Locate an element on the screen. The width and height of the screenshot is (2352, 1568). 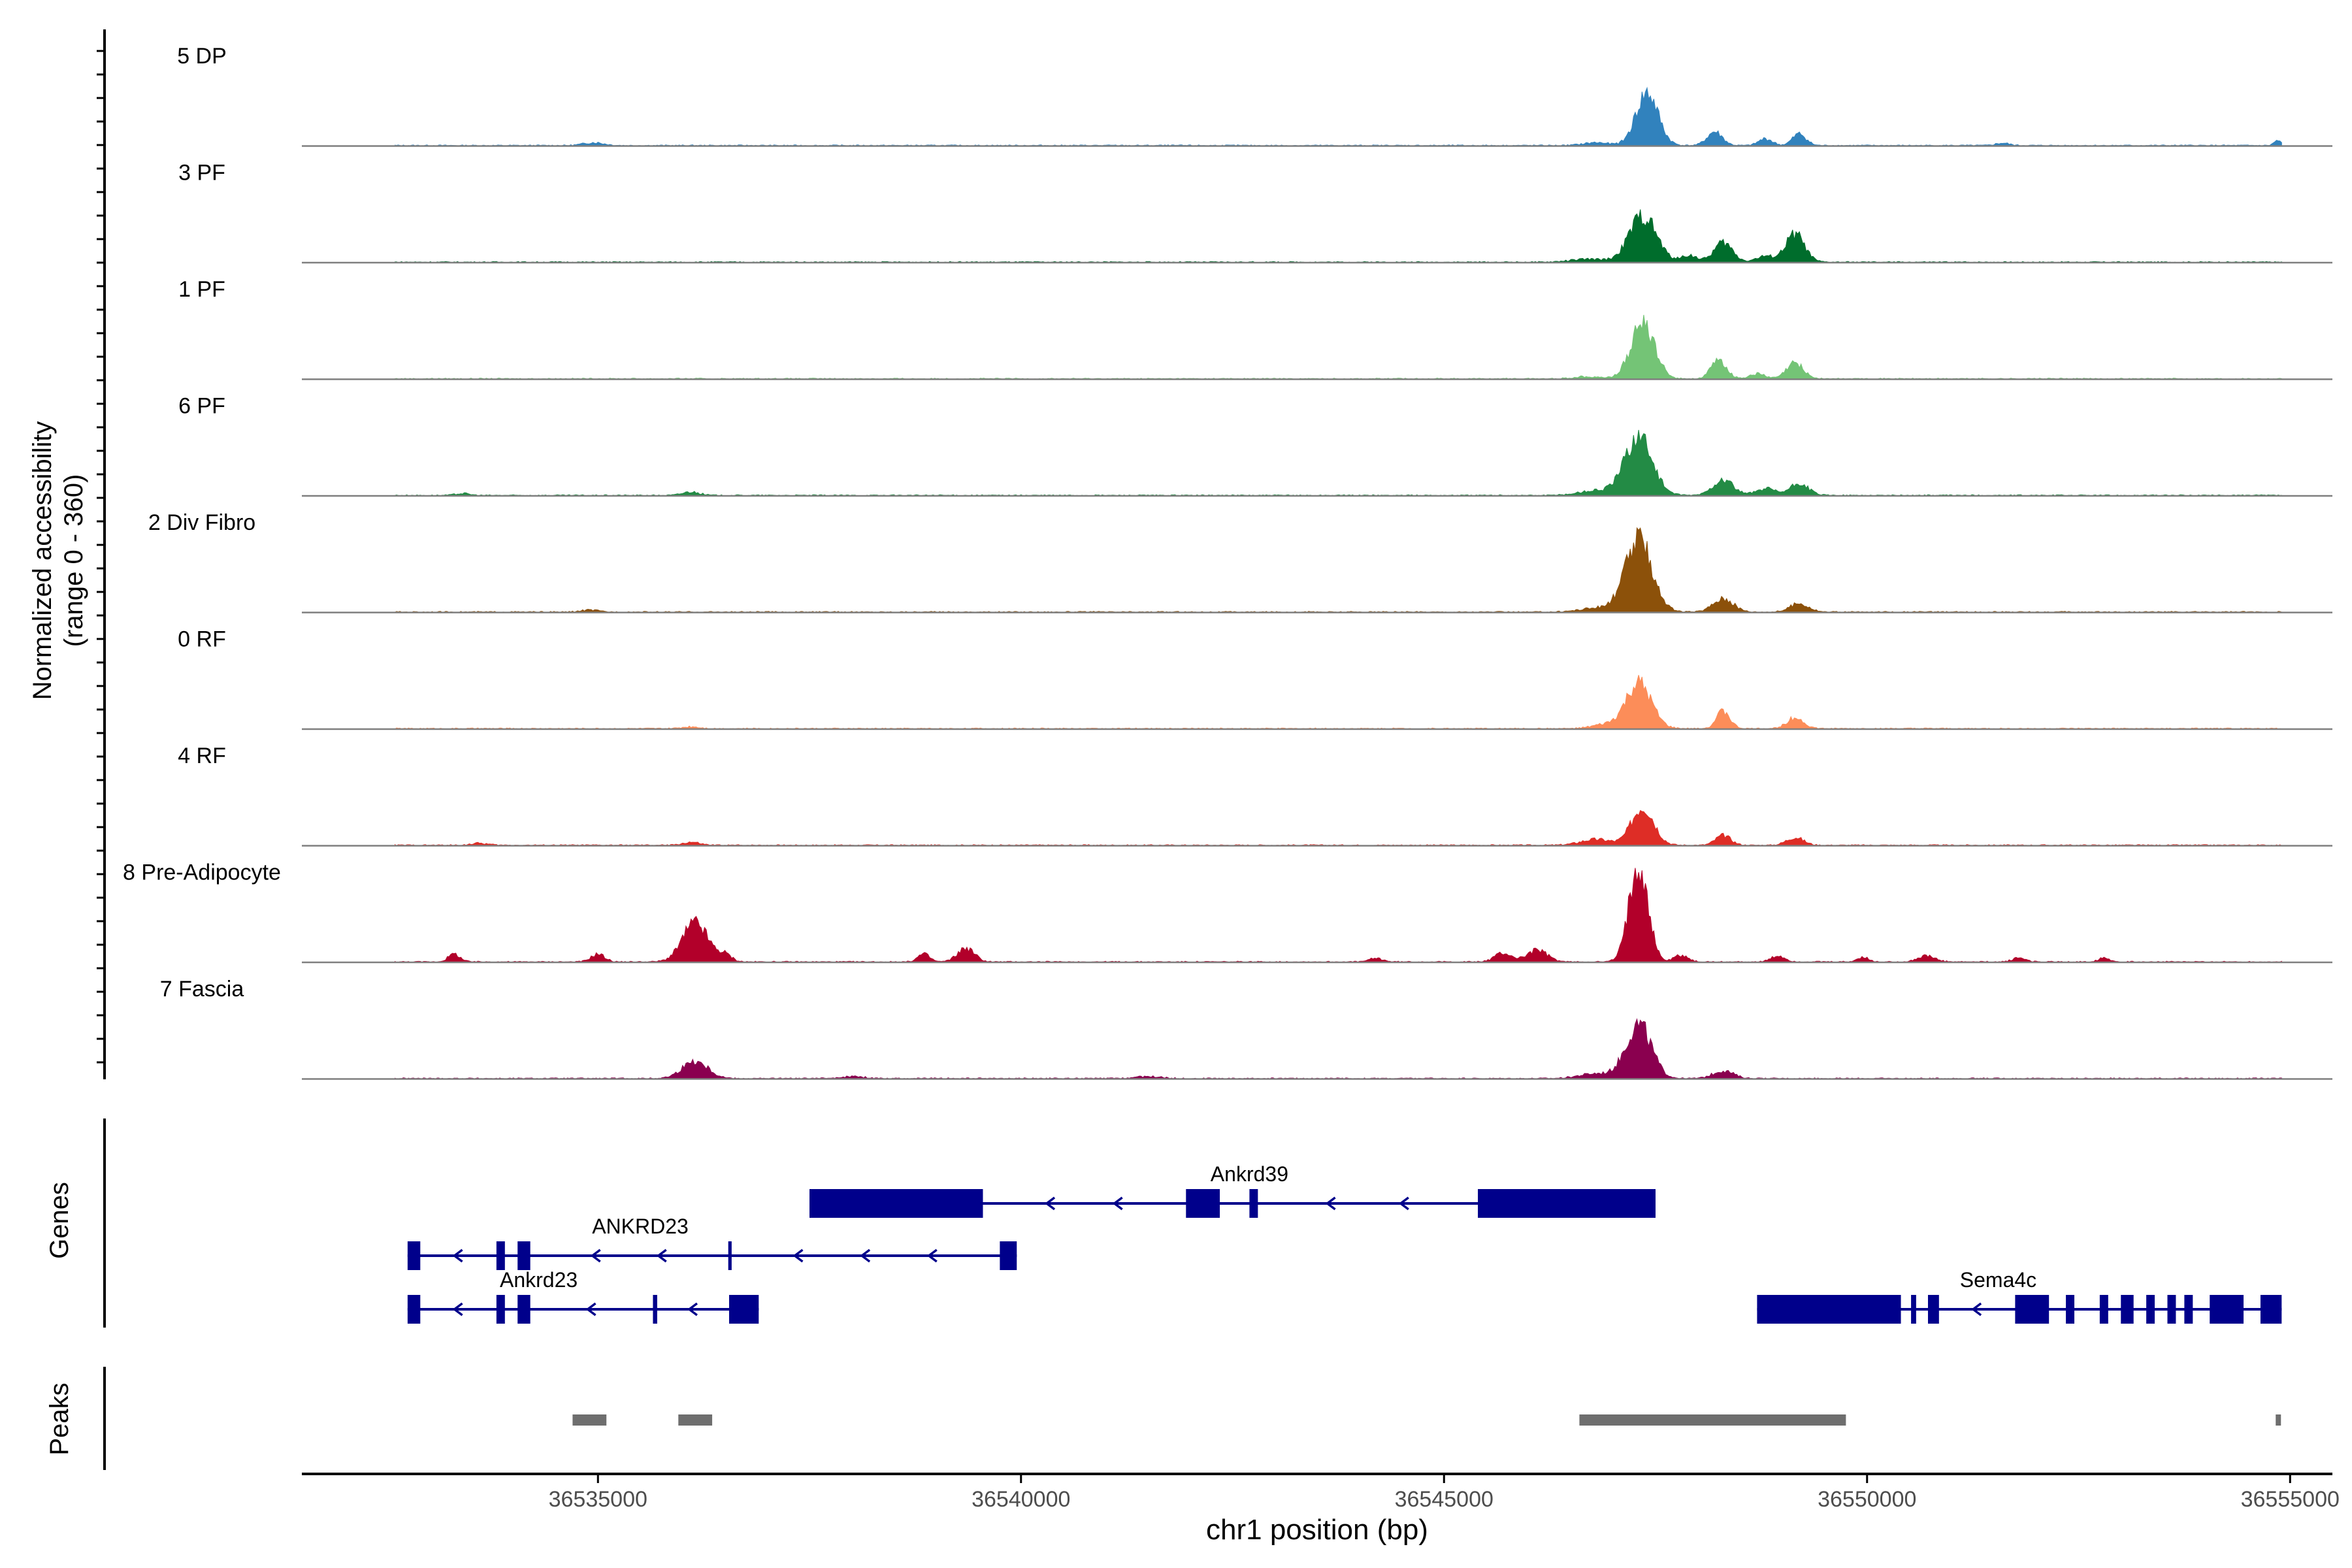
track-8-pre-adipocyte: 8 Pre-Adipocyte is located at coordinates (1227, 912).